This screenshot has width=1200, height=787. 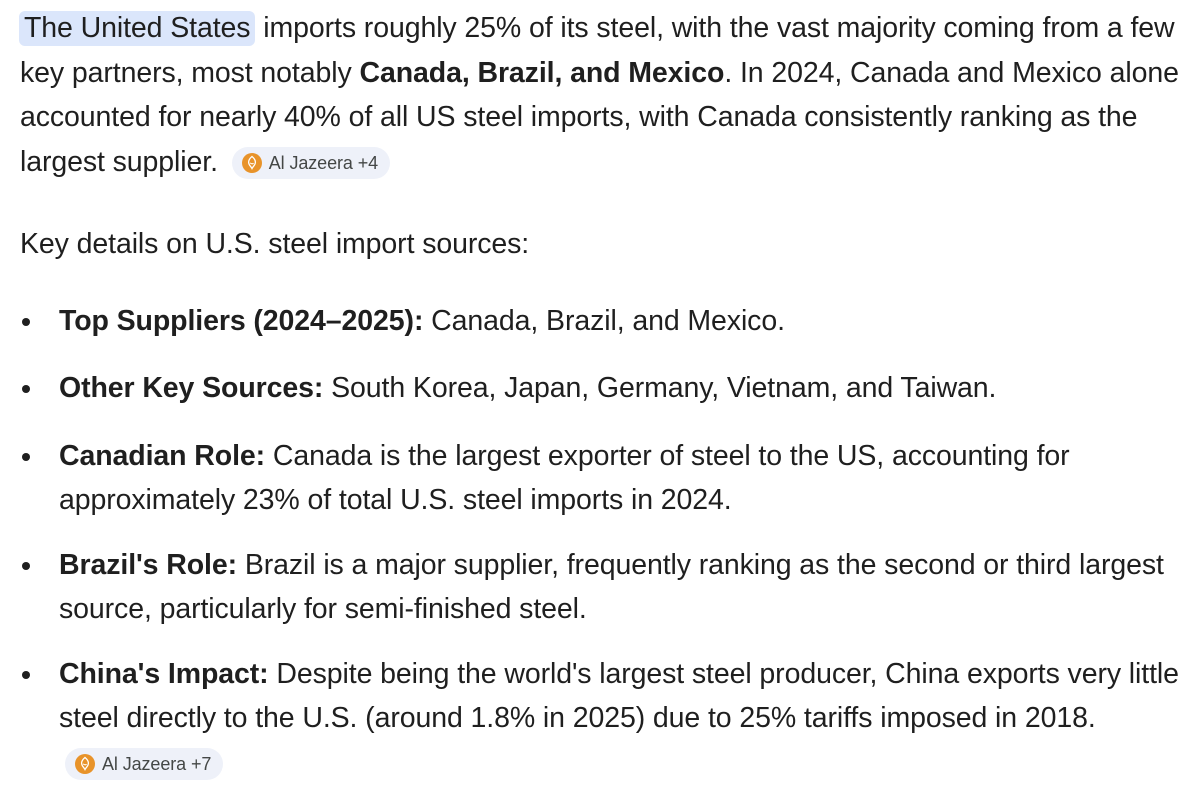 What do you see at coordinates (542, 72) in the screenshot?
I see `intro-bold-partners: Canada, Brazil, and Mexico` at bounding box center [542, 72].